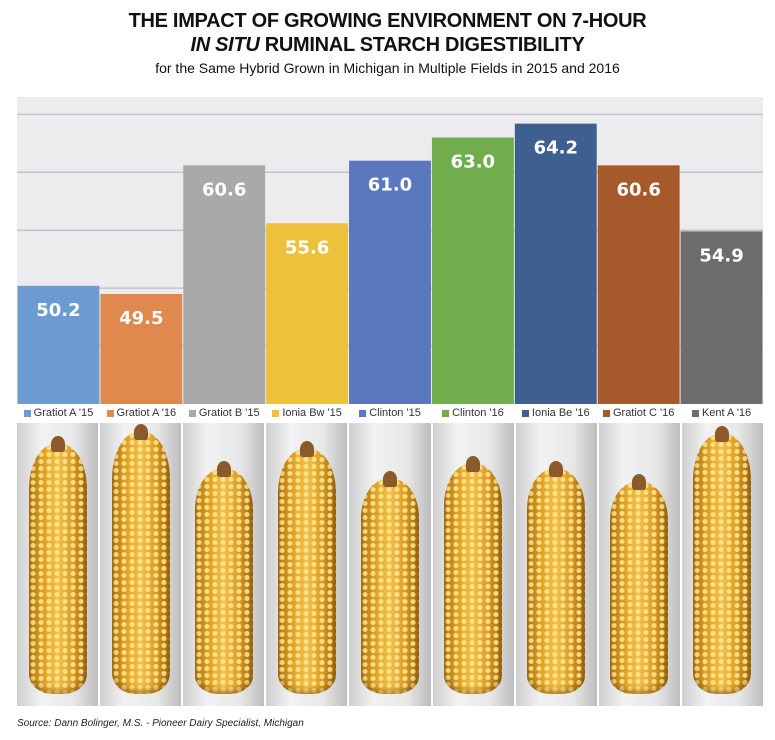 The height and width of the screenshot is (740, 775). Describe the element at coordinates (229, 413) in the screenshot. I see `legend-label: Gratiot B '15` at that location.